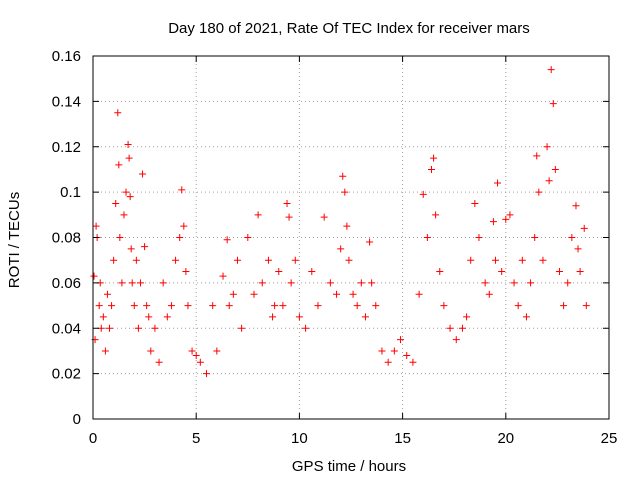 The width and height of the screenshot is (640, 480). What do you see at coordinates (77, 419) in the screenshot?
I see `y-tick-label: 0` at bounding box center [77, 419].